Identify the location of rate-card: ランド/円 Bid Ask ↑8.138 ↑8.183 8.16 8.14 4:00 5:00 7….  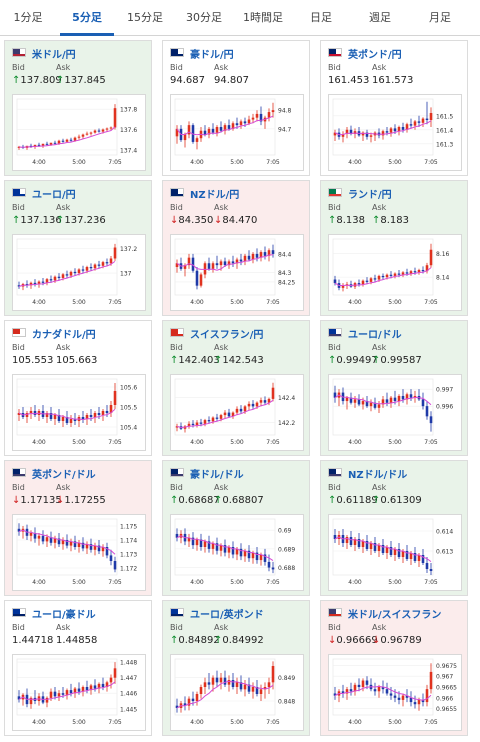
(394, 248).